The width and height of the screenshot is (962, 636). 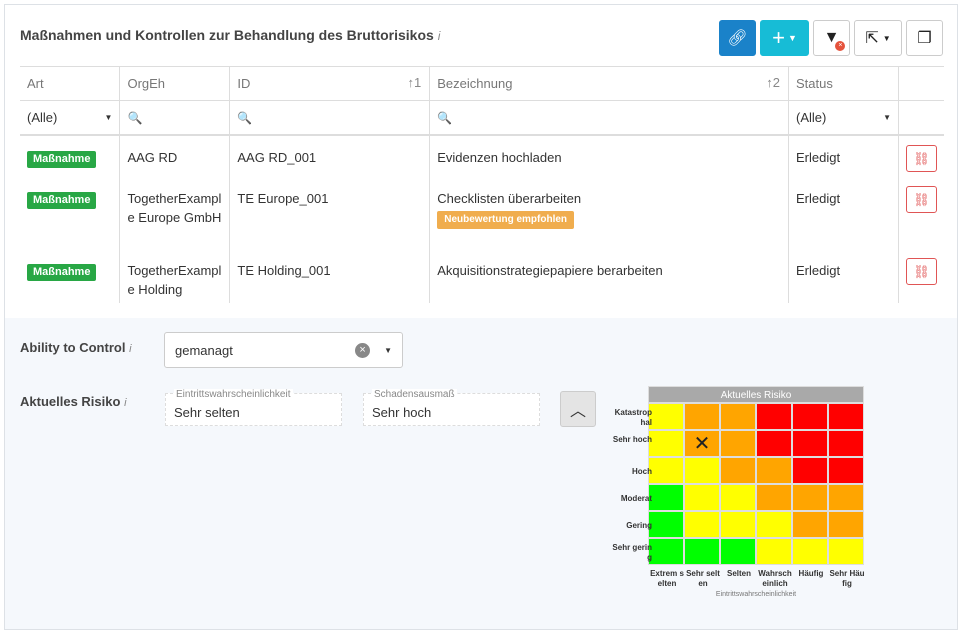 I want to click on bezeichnung-cell: Checklisten überarbeiten, so click(x=509, y=198).